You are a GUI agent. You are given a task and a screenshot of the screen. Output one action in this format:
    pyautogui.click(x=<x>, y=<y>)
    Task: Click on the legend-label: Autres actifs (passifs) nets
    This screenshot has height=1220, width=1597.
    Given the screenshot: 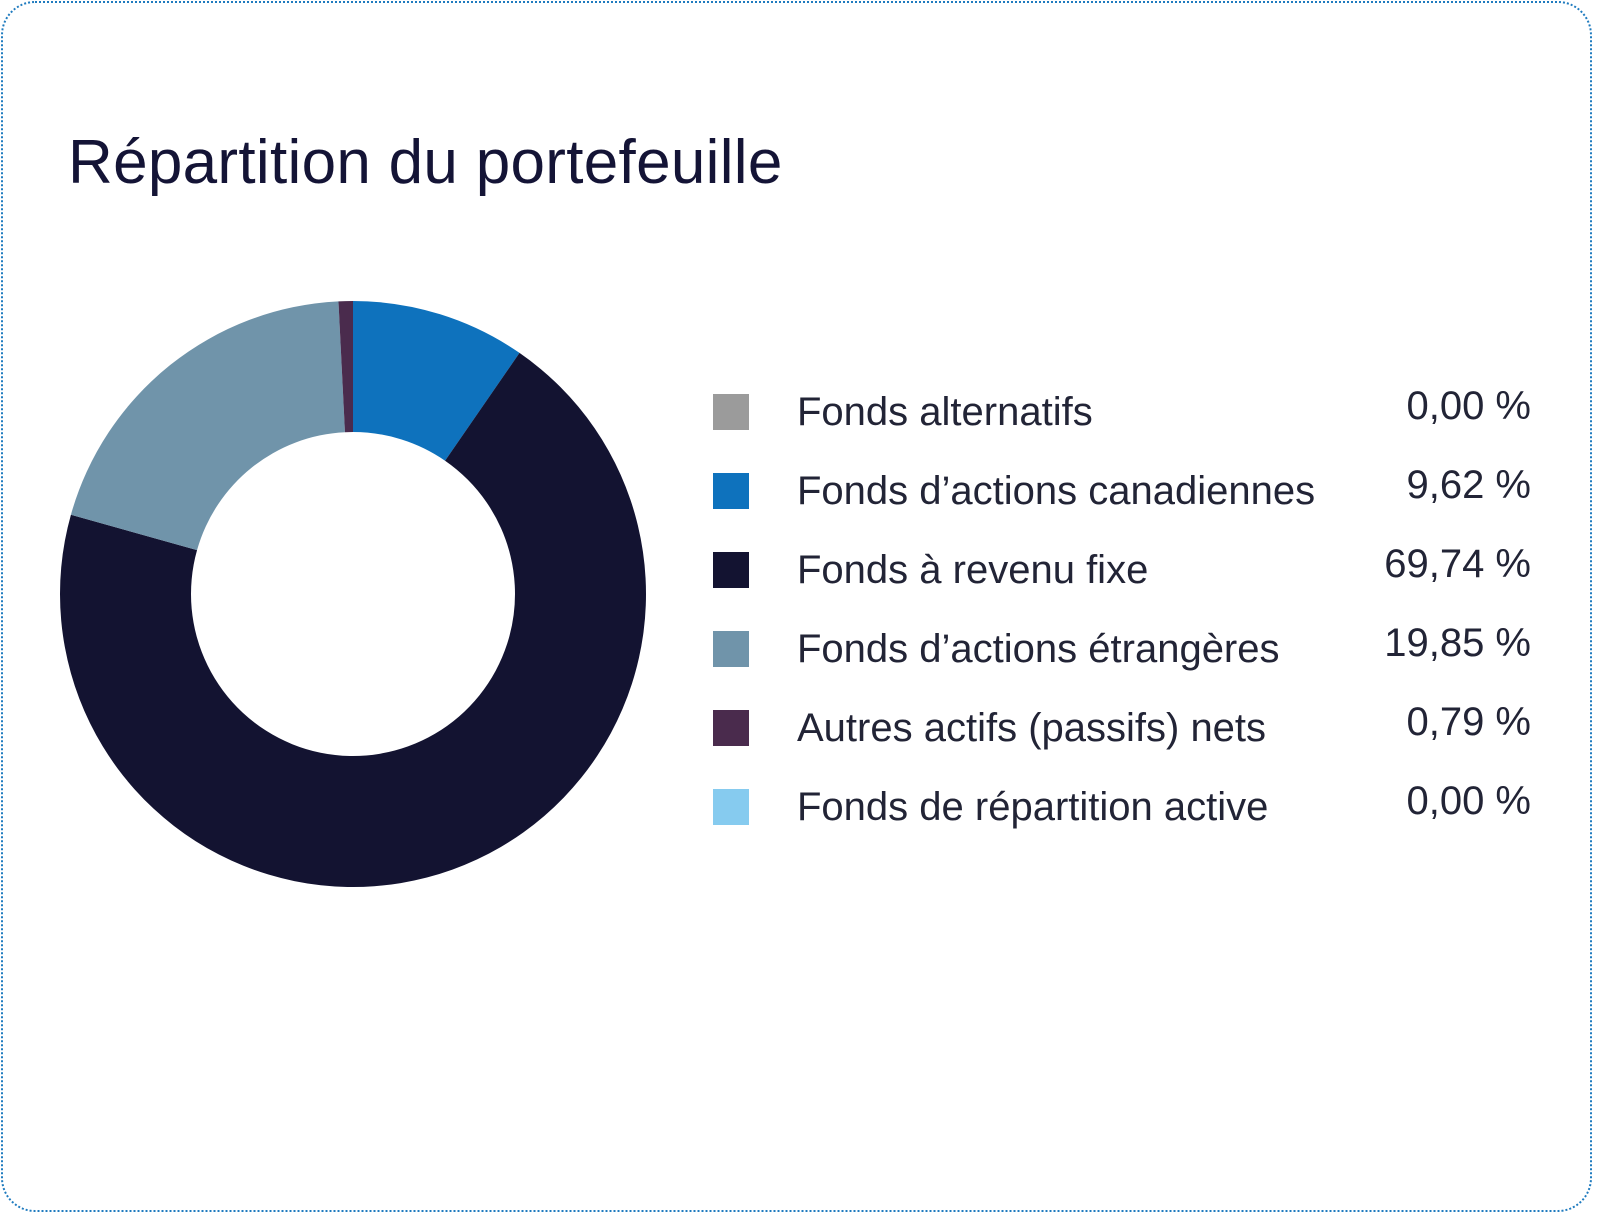 What is the action you would take?
    pyautogui.click(x=1032, y=728)
    